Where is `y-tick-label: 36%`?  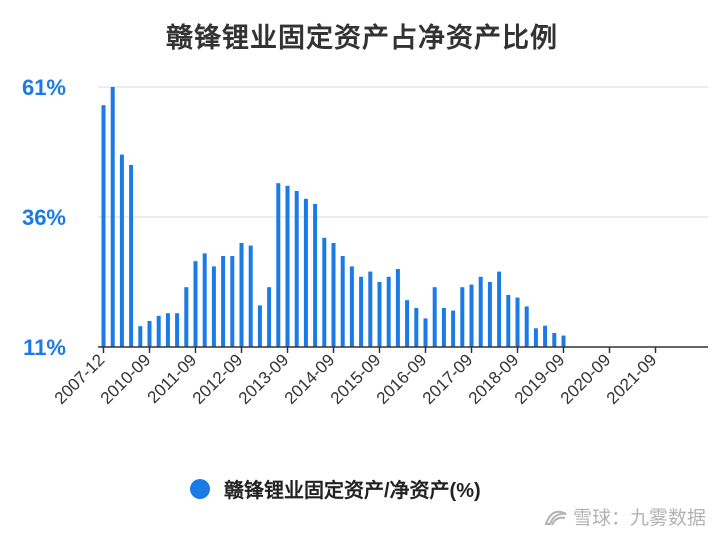 y-tick-label: 36% is located at coordinates (44, 217).